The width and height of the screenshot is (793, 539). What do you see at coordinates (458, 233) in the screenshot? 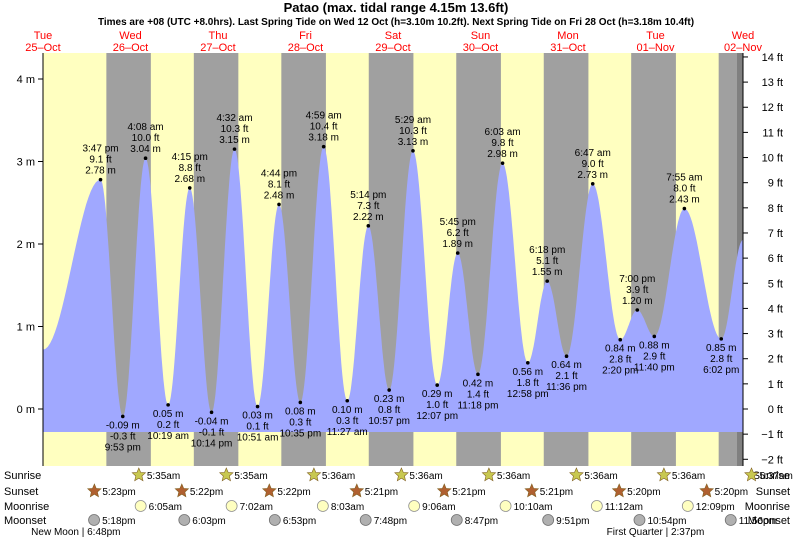
I see `tide-ft-label: 6.2 ft` at bounding box center [458, 233].